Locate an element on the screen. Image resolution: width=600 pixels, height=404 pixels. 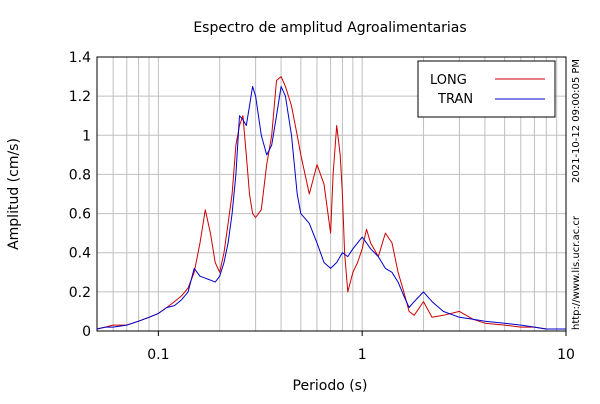
legend-label-long: LONG is located at coordinates (448, 80).